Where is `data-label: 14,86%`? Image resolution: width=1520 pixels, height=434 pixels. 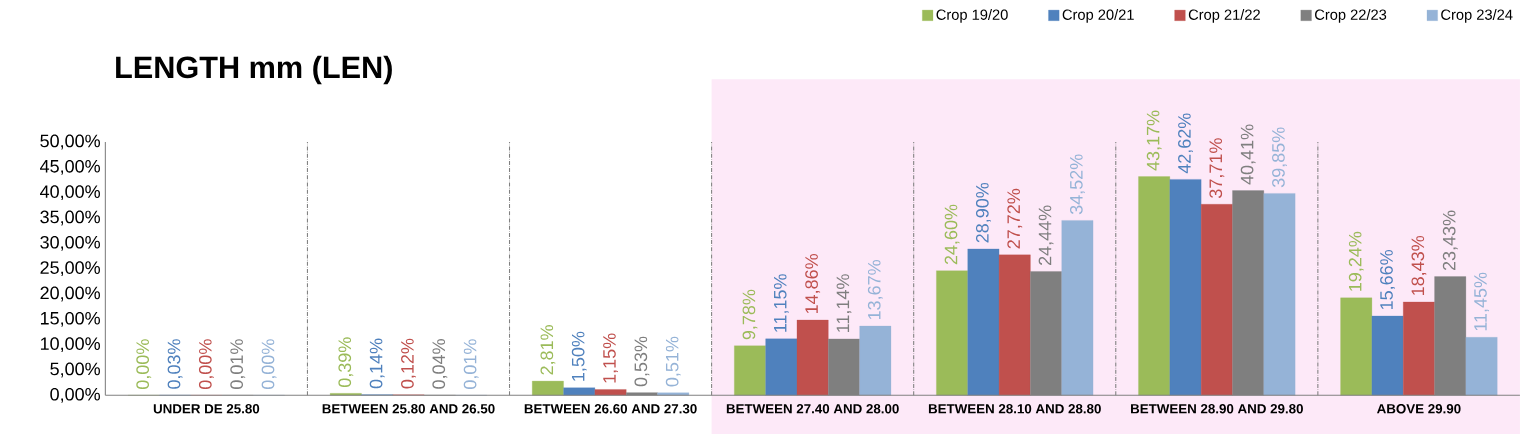 data-label: 14,86% is located at coordinates (813, 284).